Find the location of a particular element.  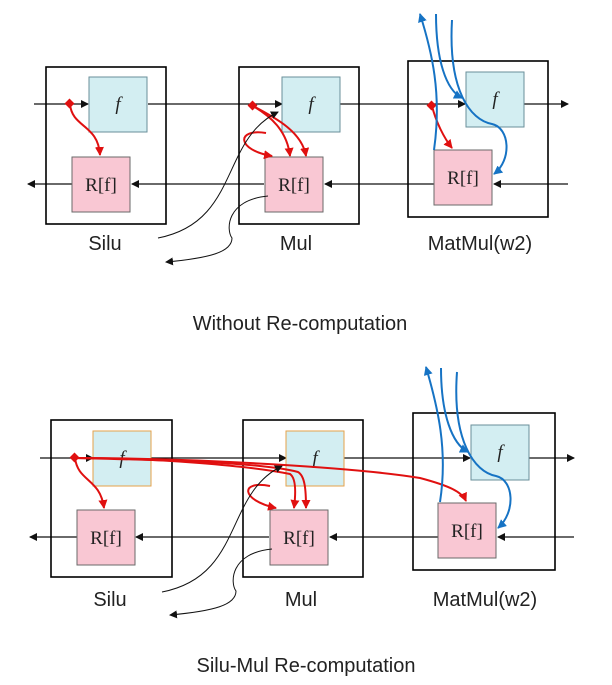

bottom-mul-f-box is located at coordinates (315, 458).